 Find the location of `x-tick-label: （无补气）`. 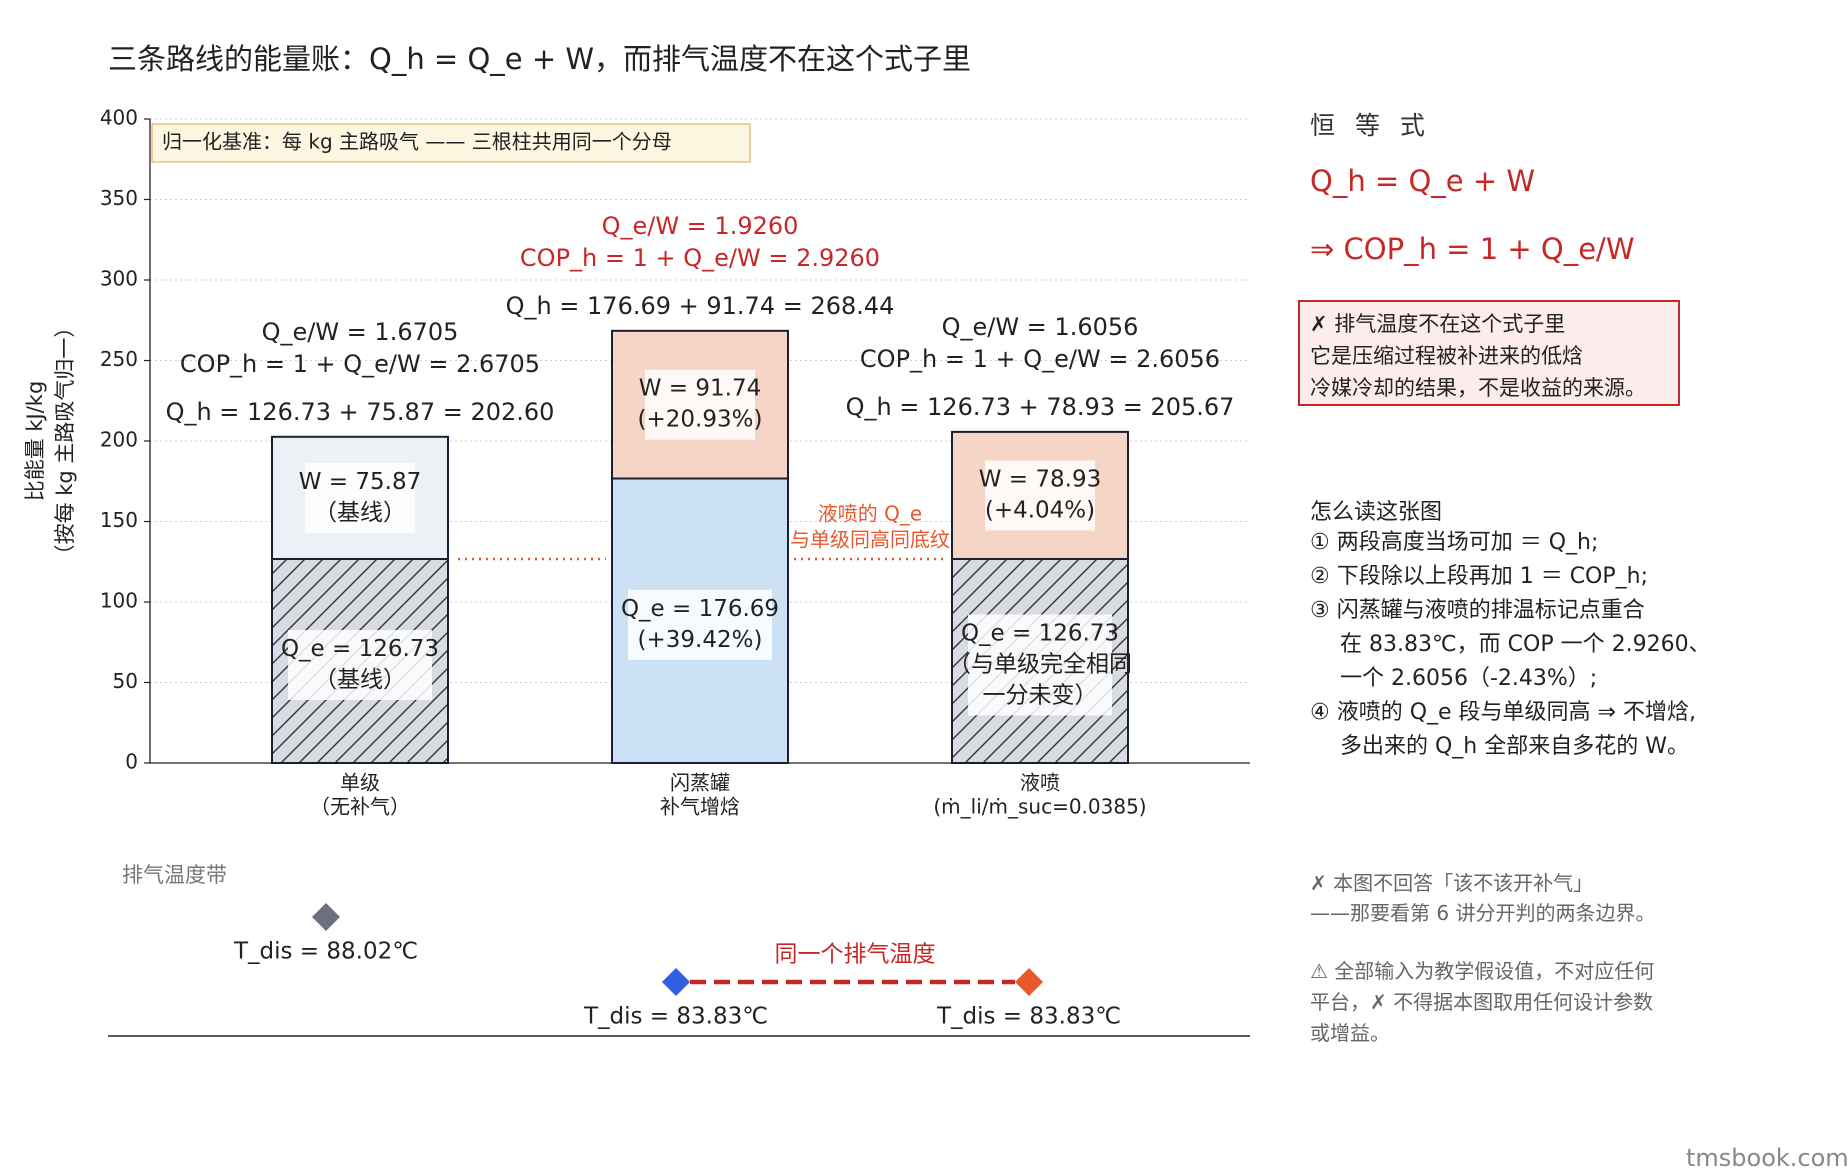

x-tick-label: （无补气） is located at coordinates (360, 807).